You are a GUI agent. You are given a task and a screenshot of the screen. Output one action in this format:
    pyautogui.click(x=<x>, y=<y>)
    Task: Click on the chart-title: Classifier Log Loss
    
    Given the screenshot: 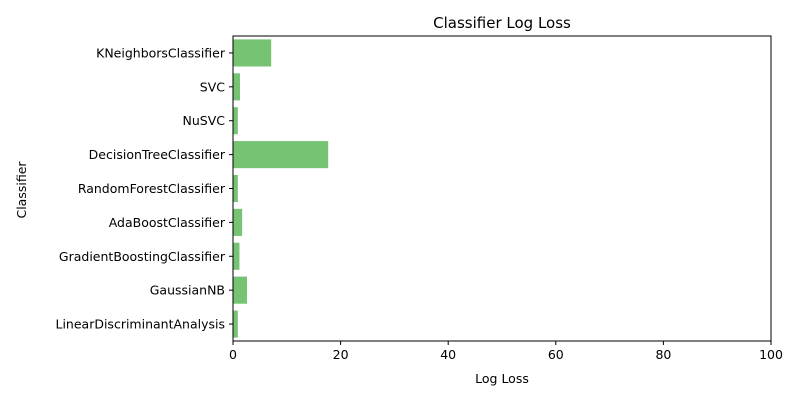 What is the action you would take?
    pyautogui.click(x=502, y=23)
    